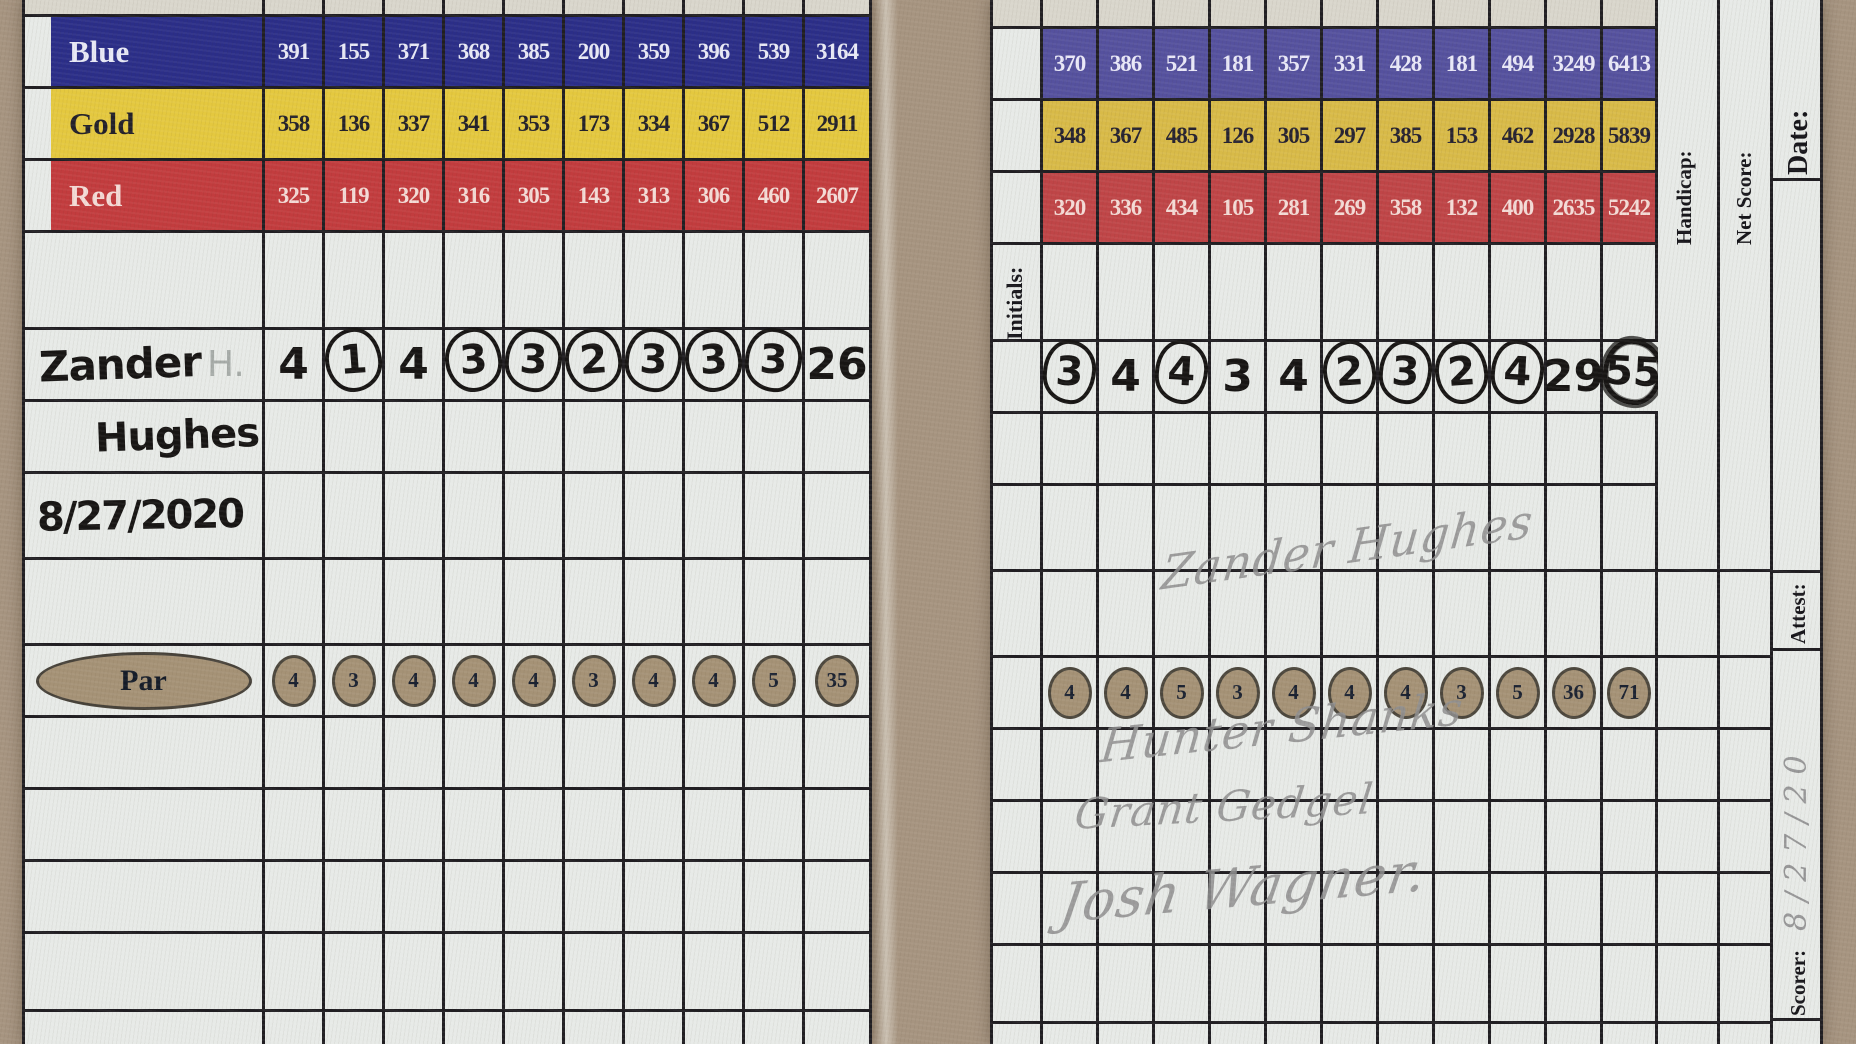 The width and height of the screenshot is (1856, 1044). Describe the element at coordinates (1324, 62) in the screenshot. I see `tee-row-blue-back: 370 386 521 181 357 331 428 181 494 3249 6413` at that location.